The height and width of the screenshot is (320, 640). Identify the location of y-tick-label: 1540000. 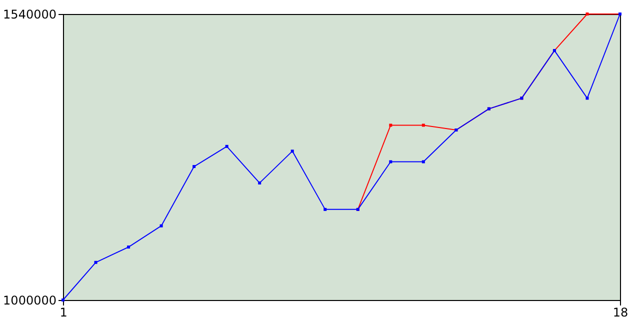
(29, 15).